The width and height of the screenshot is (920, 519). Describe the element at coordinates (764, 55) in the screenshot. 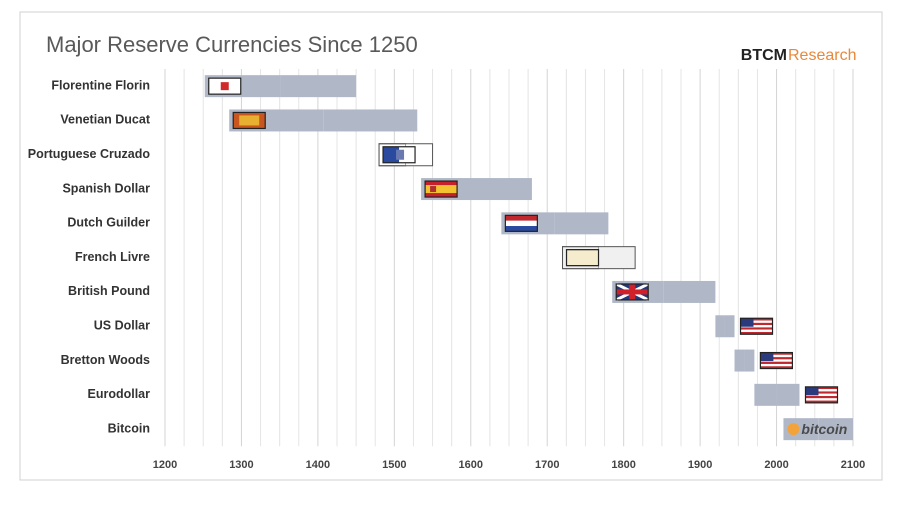

I see `brand: BTCM` at that location.